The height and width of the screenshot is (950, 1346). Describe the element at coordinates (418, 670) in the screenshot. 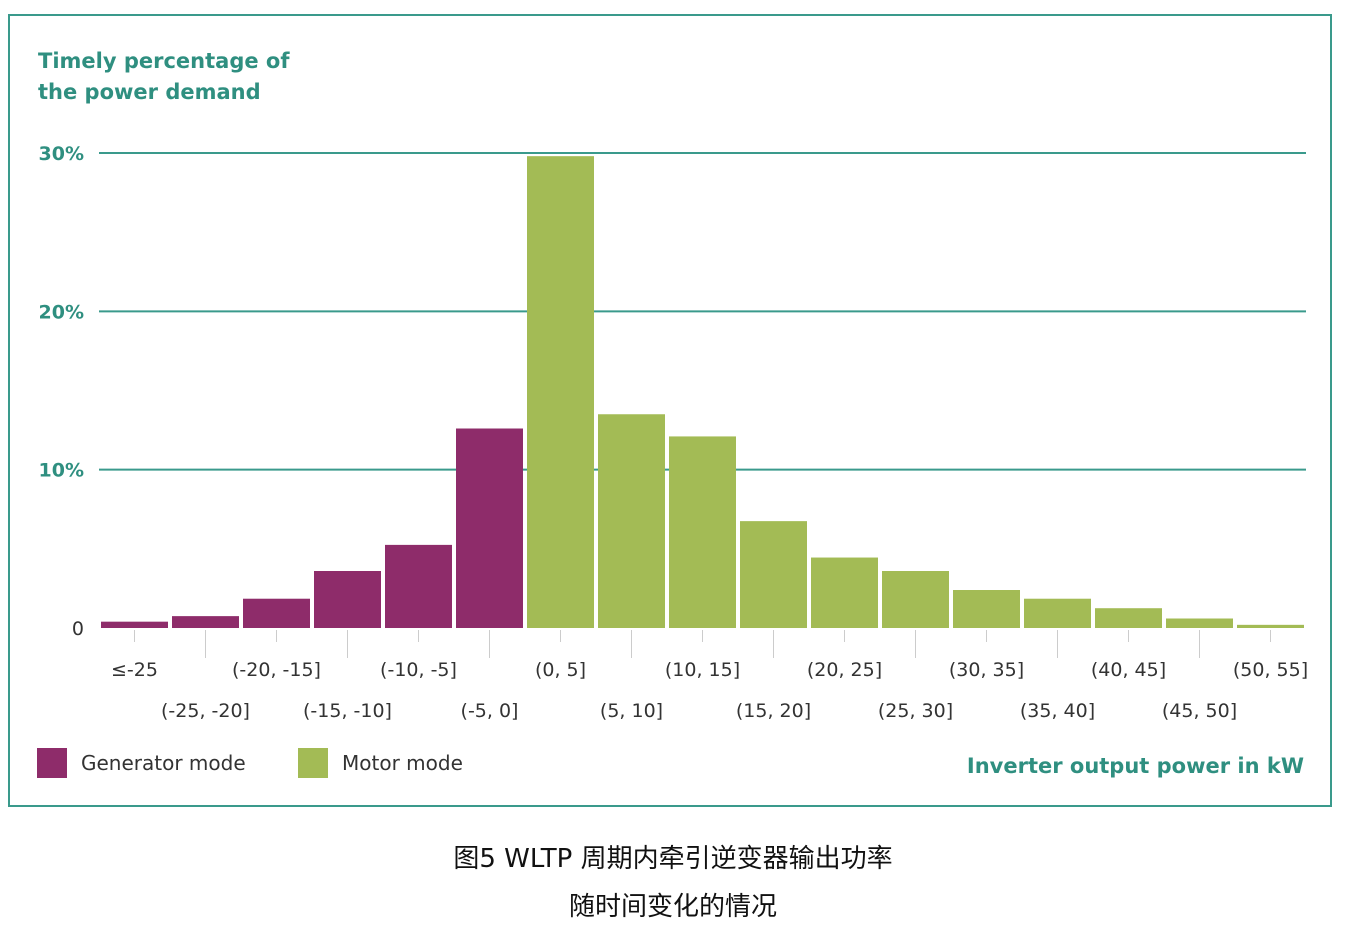

I see `x-tick-label: (-10, -5]` at that location.